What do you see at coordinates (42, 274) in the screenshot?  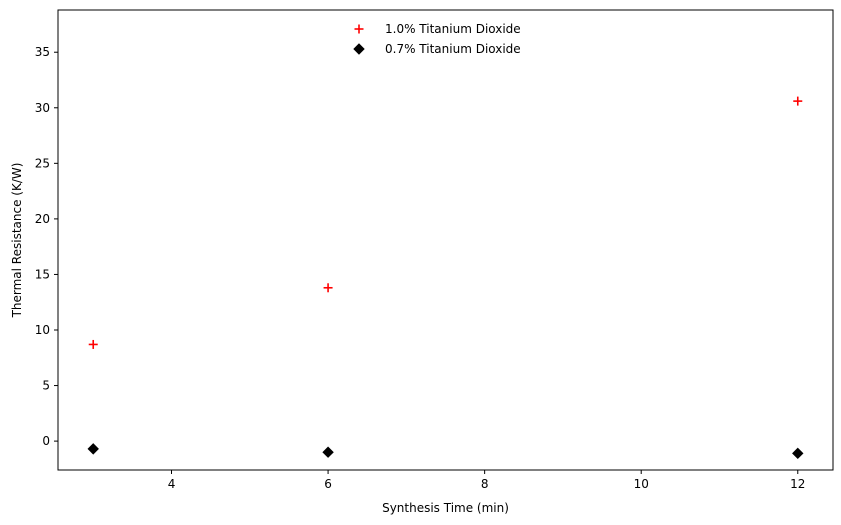 I see `y-tick-label: 15` at bounding box center [42, 274].